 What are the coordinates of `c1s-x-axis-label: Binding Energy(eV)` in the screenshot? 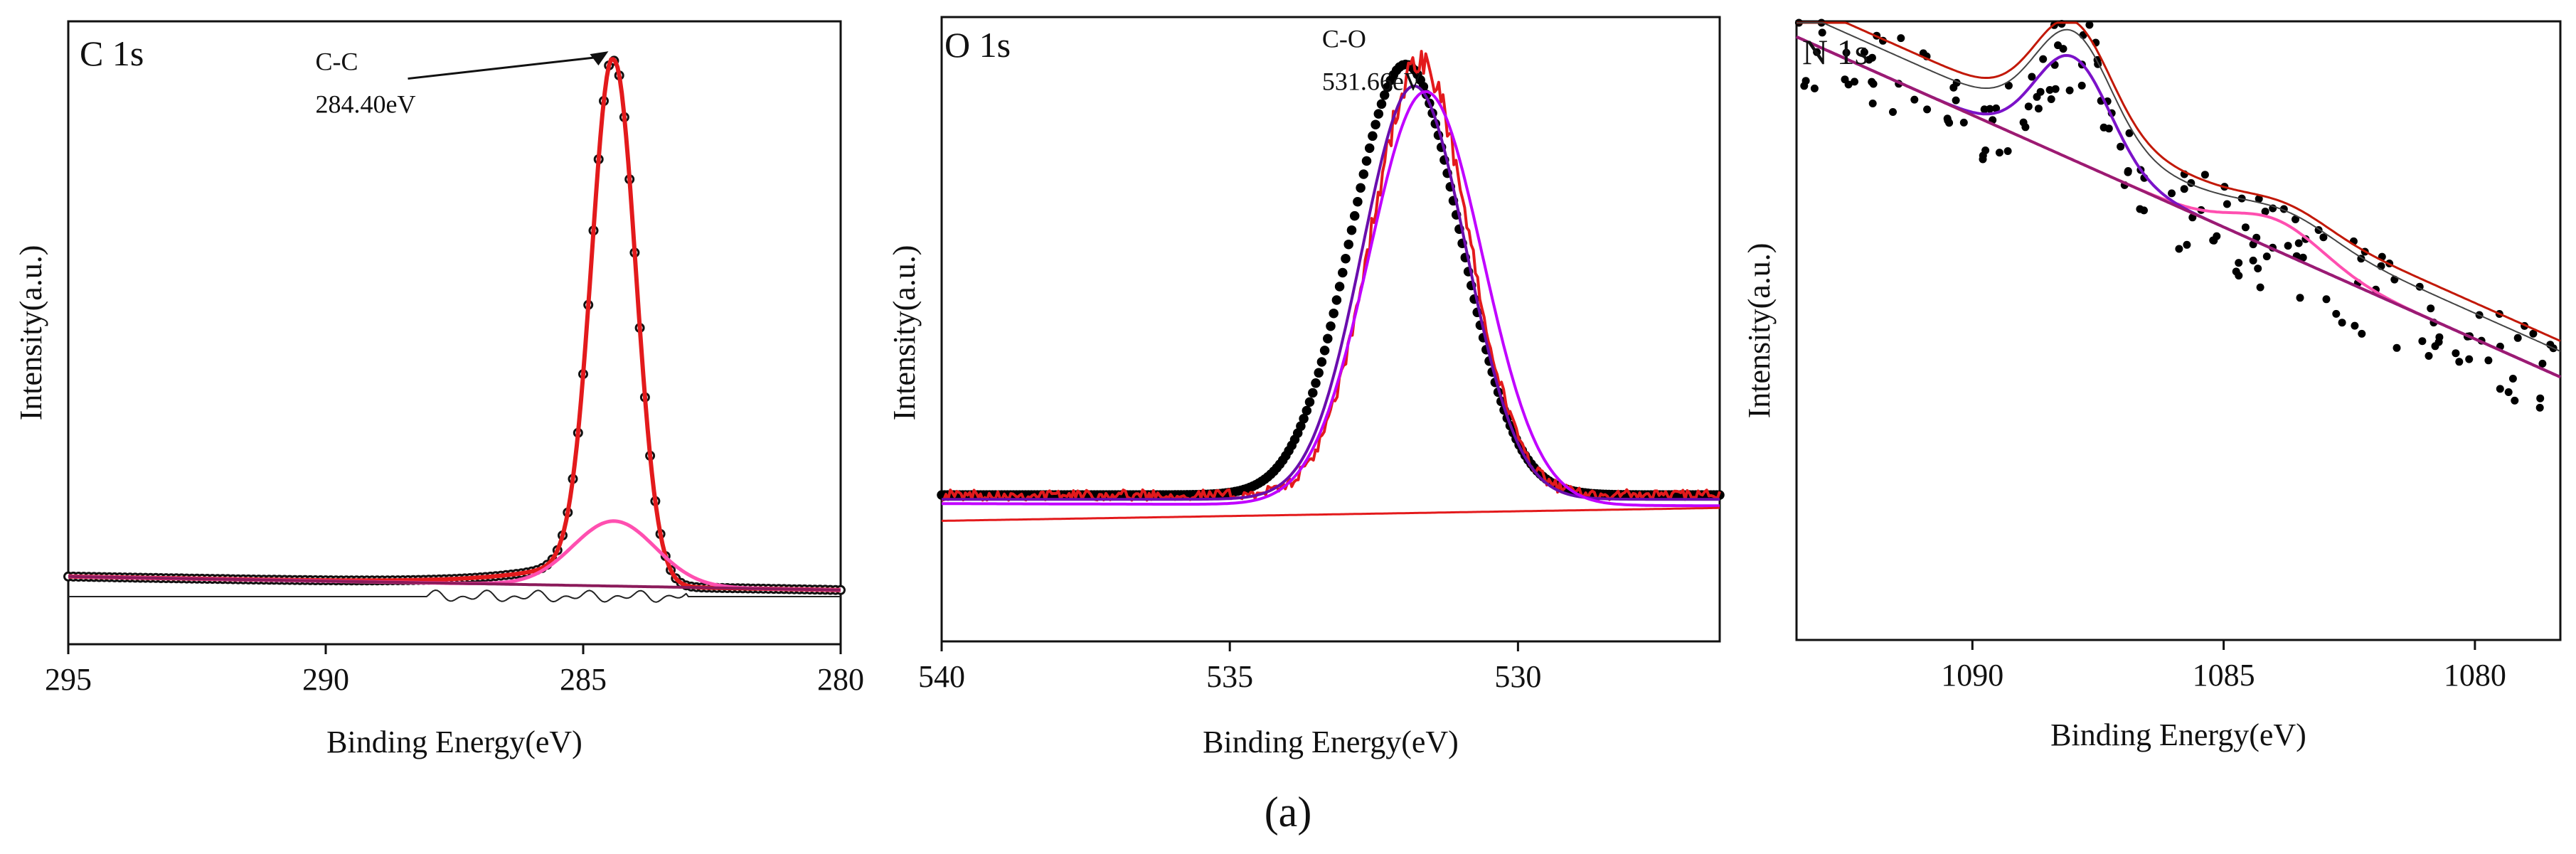 It's located at (454, 742).